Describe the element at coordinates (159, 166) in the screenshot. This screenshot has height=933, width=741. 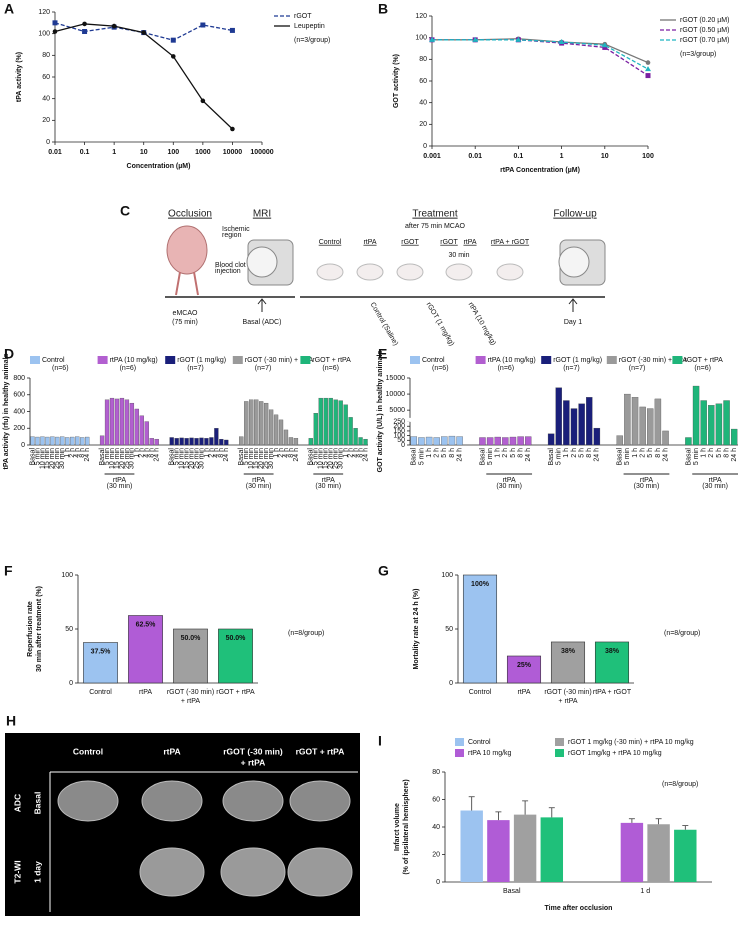
I see `x-axis-label: Concentration (µM)` at that location.